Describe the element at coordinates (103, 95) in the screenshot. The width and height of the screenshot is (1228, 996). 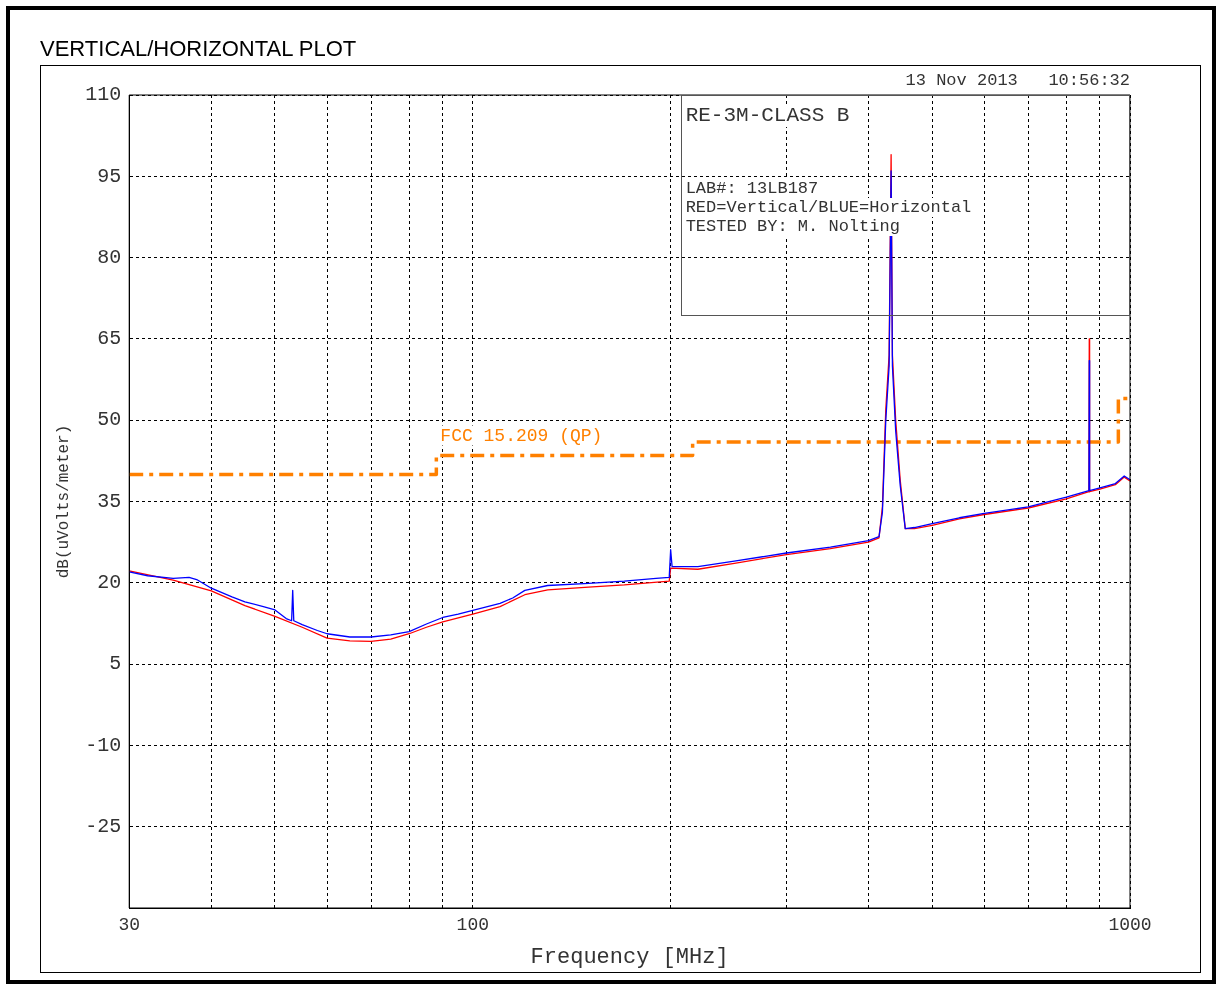
I see `y-tick-label: 110` at that location.